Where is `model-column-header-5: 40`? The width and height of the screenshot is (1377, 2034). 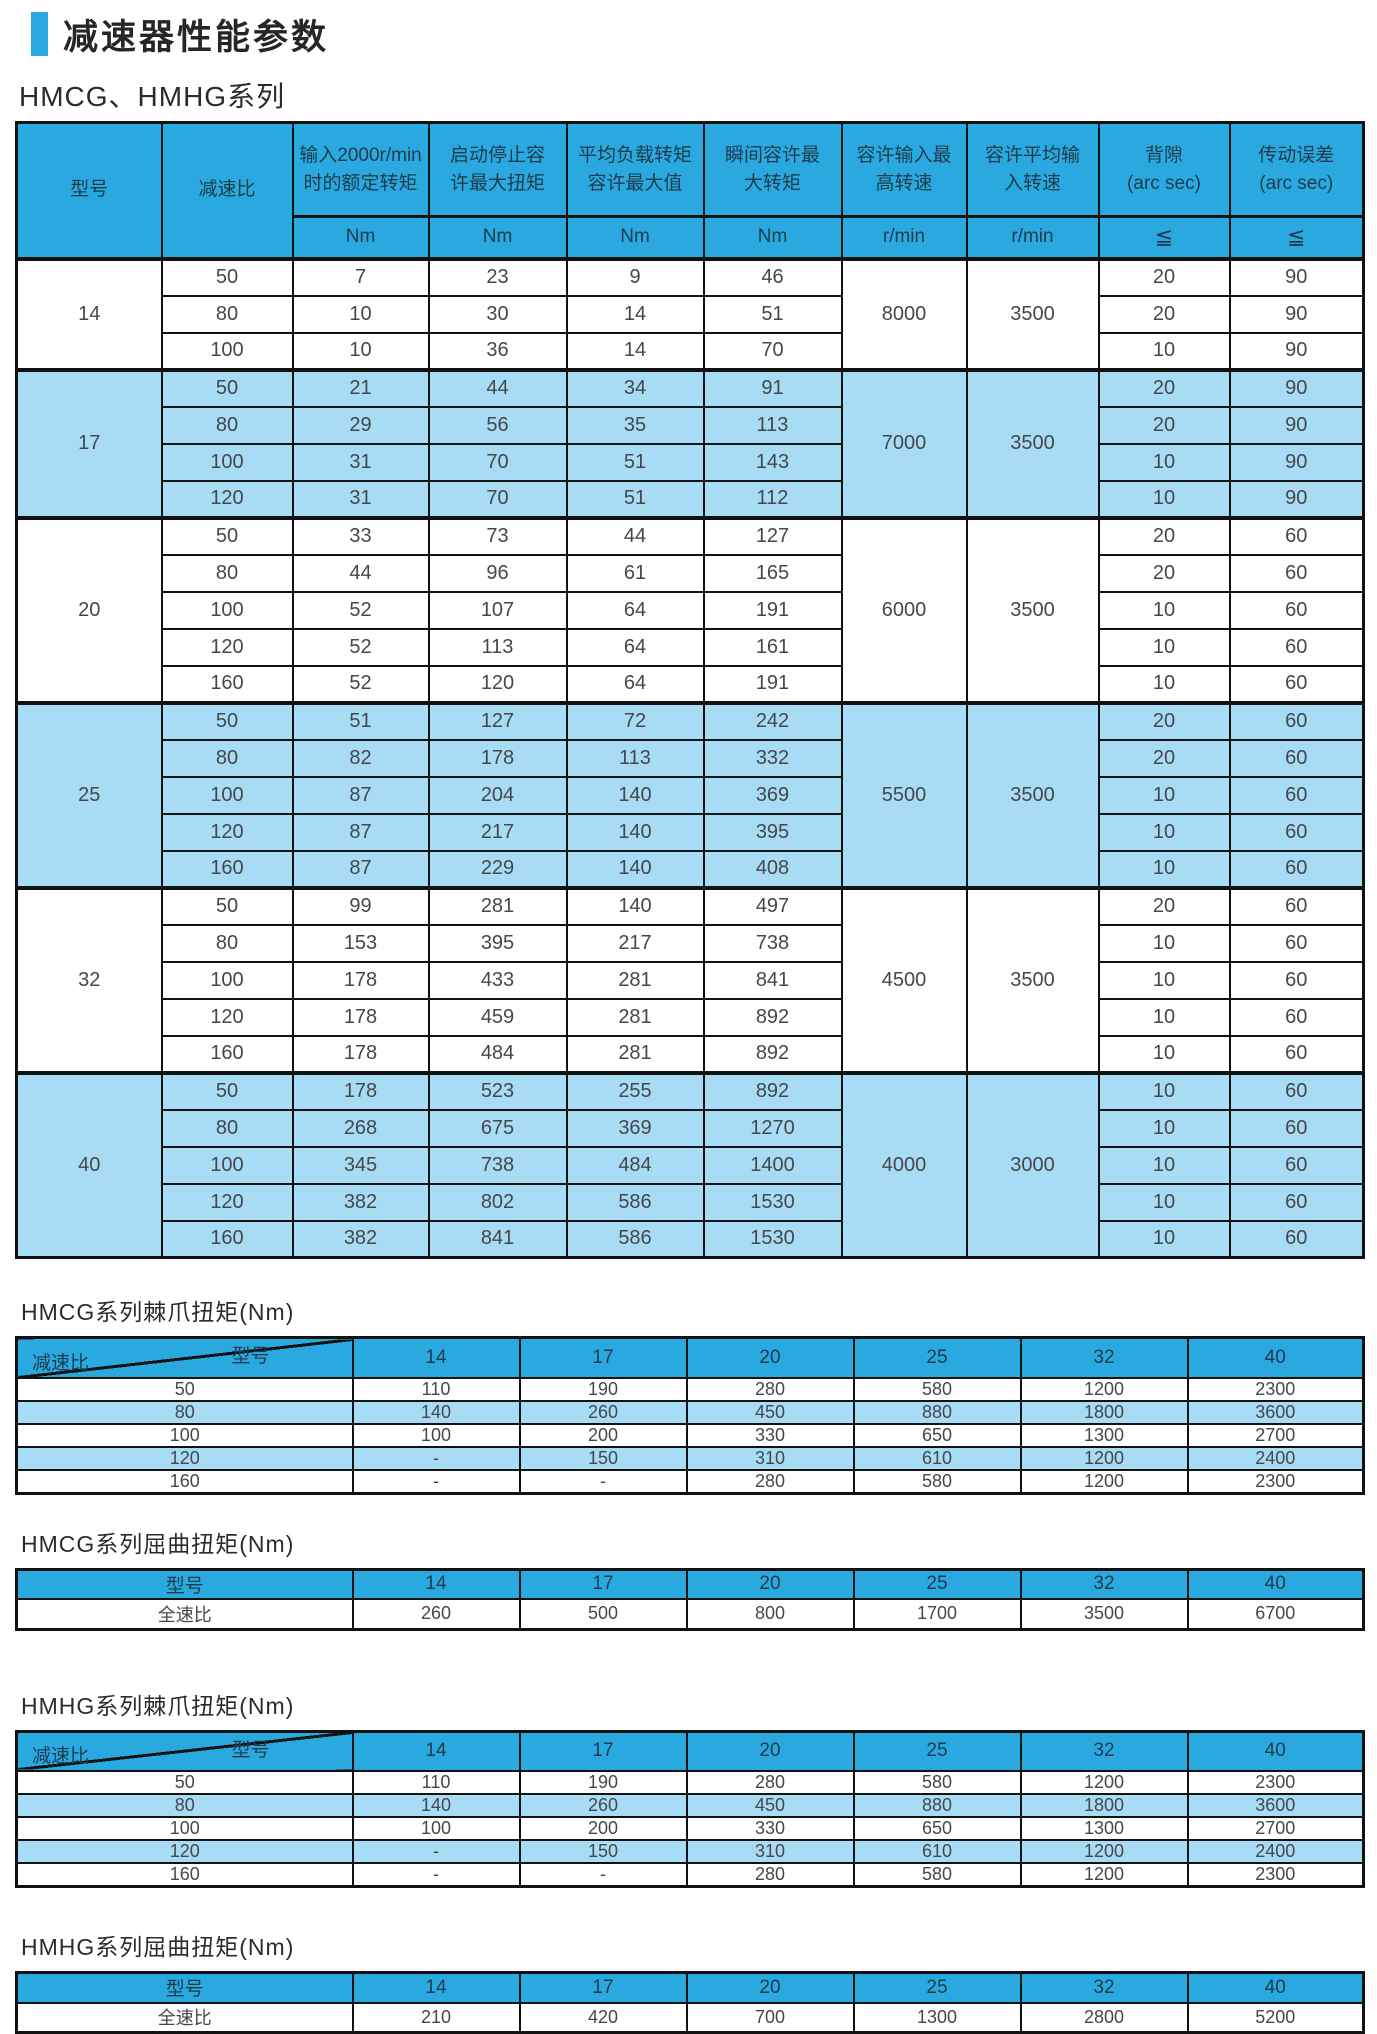
model-column-header-5: 40 is located at coordinates (1275, 1751).